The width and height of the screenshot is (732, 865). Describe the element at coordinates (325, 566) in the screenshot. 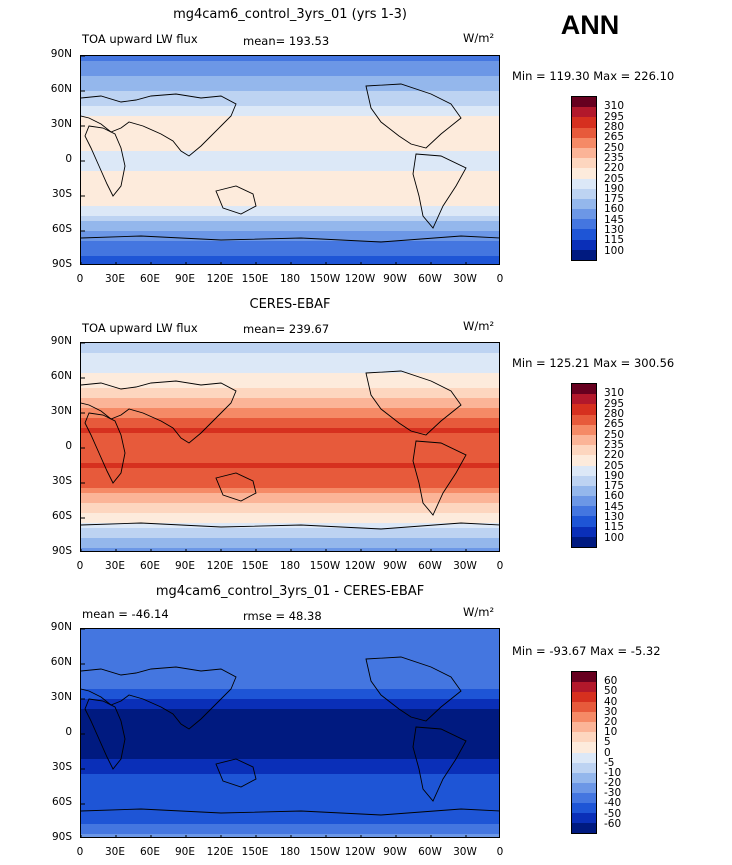

I see `lon-tick-label: 150W` at that location.